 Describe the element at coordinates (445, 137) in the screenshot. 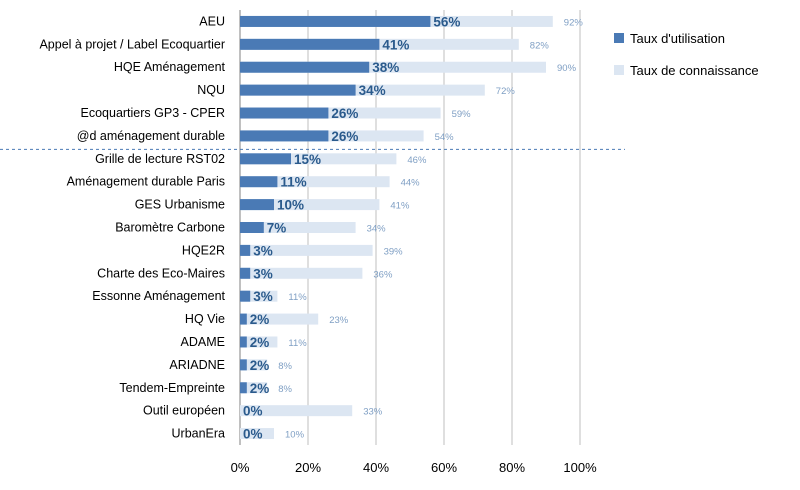

I see `awareness-data-label: 54%` at that location.